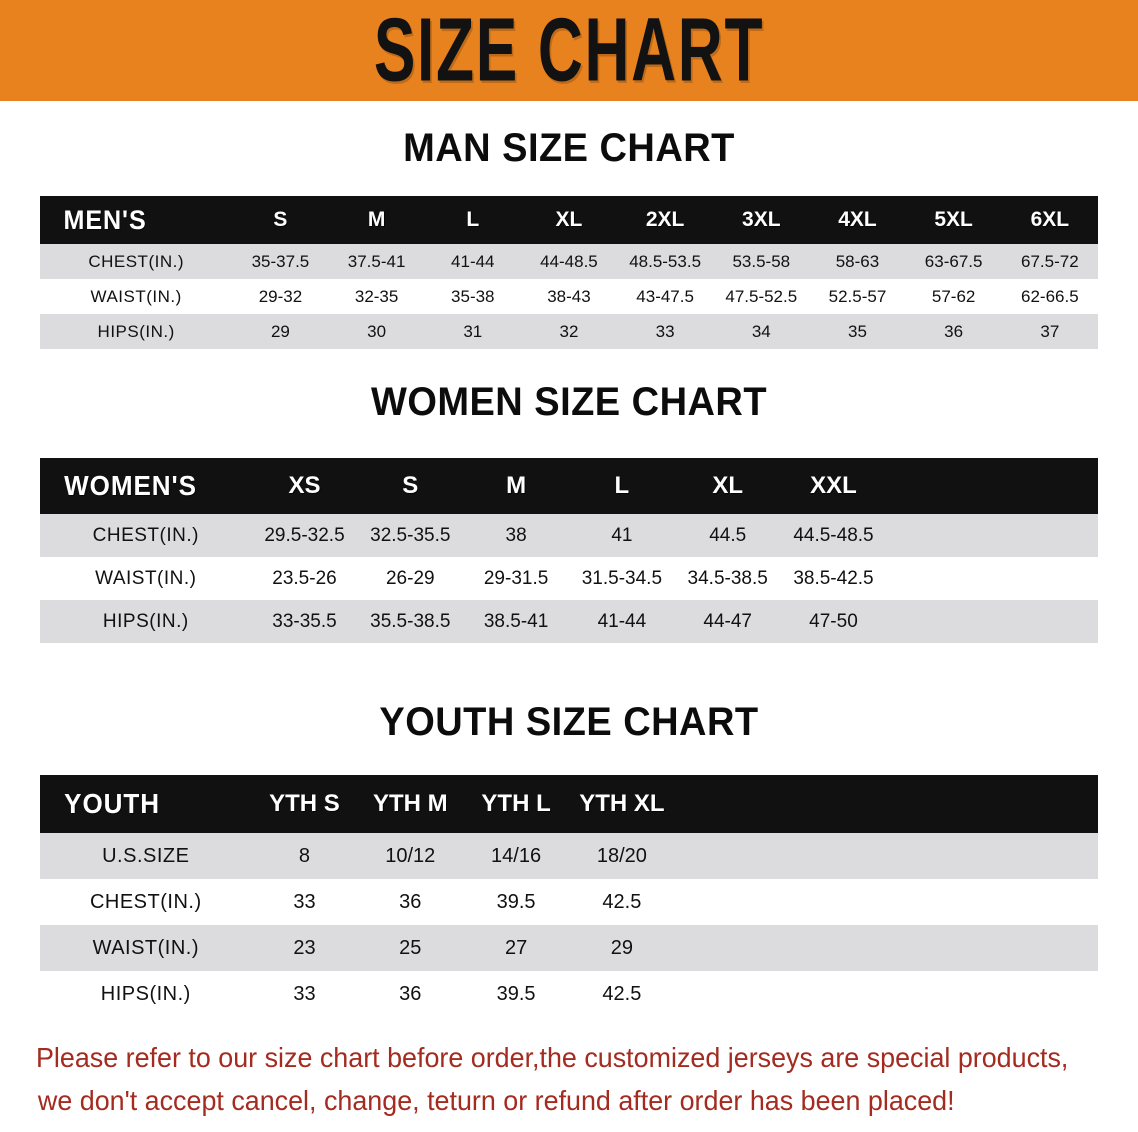 This screenshot has height=1132, width=1138. Describe the element at coordinates (112, 803) in the screenshot. I see `youth-table-corner-label: YOUTH` at that location.